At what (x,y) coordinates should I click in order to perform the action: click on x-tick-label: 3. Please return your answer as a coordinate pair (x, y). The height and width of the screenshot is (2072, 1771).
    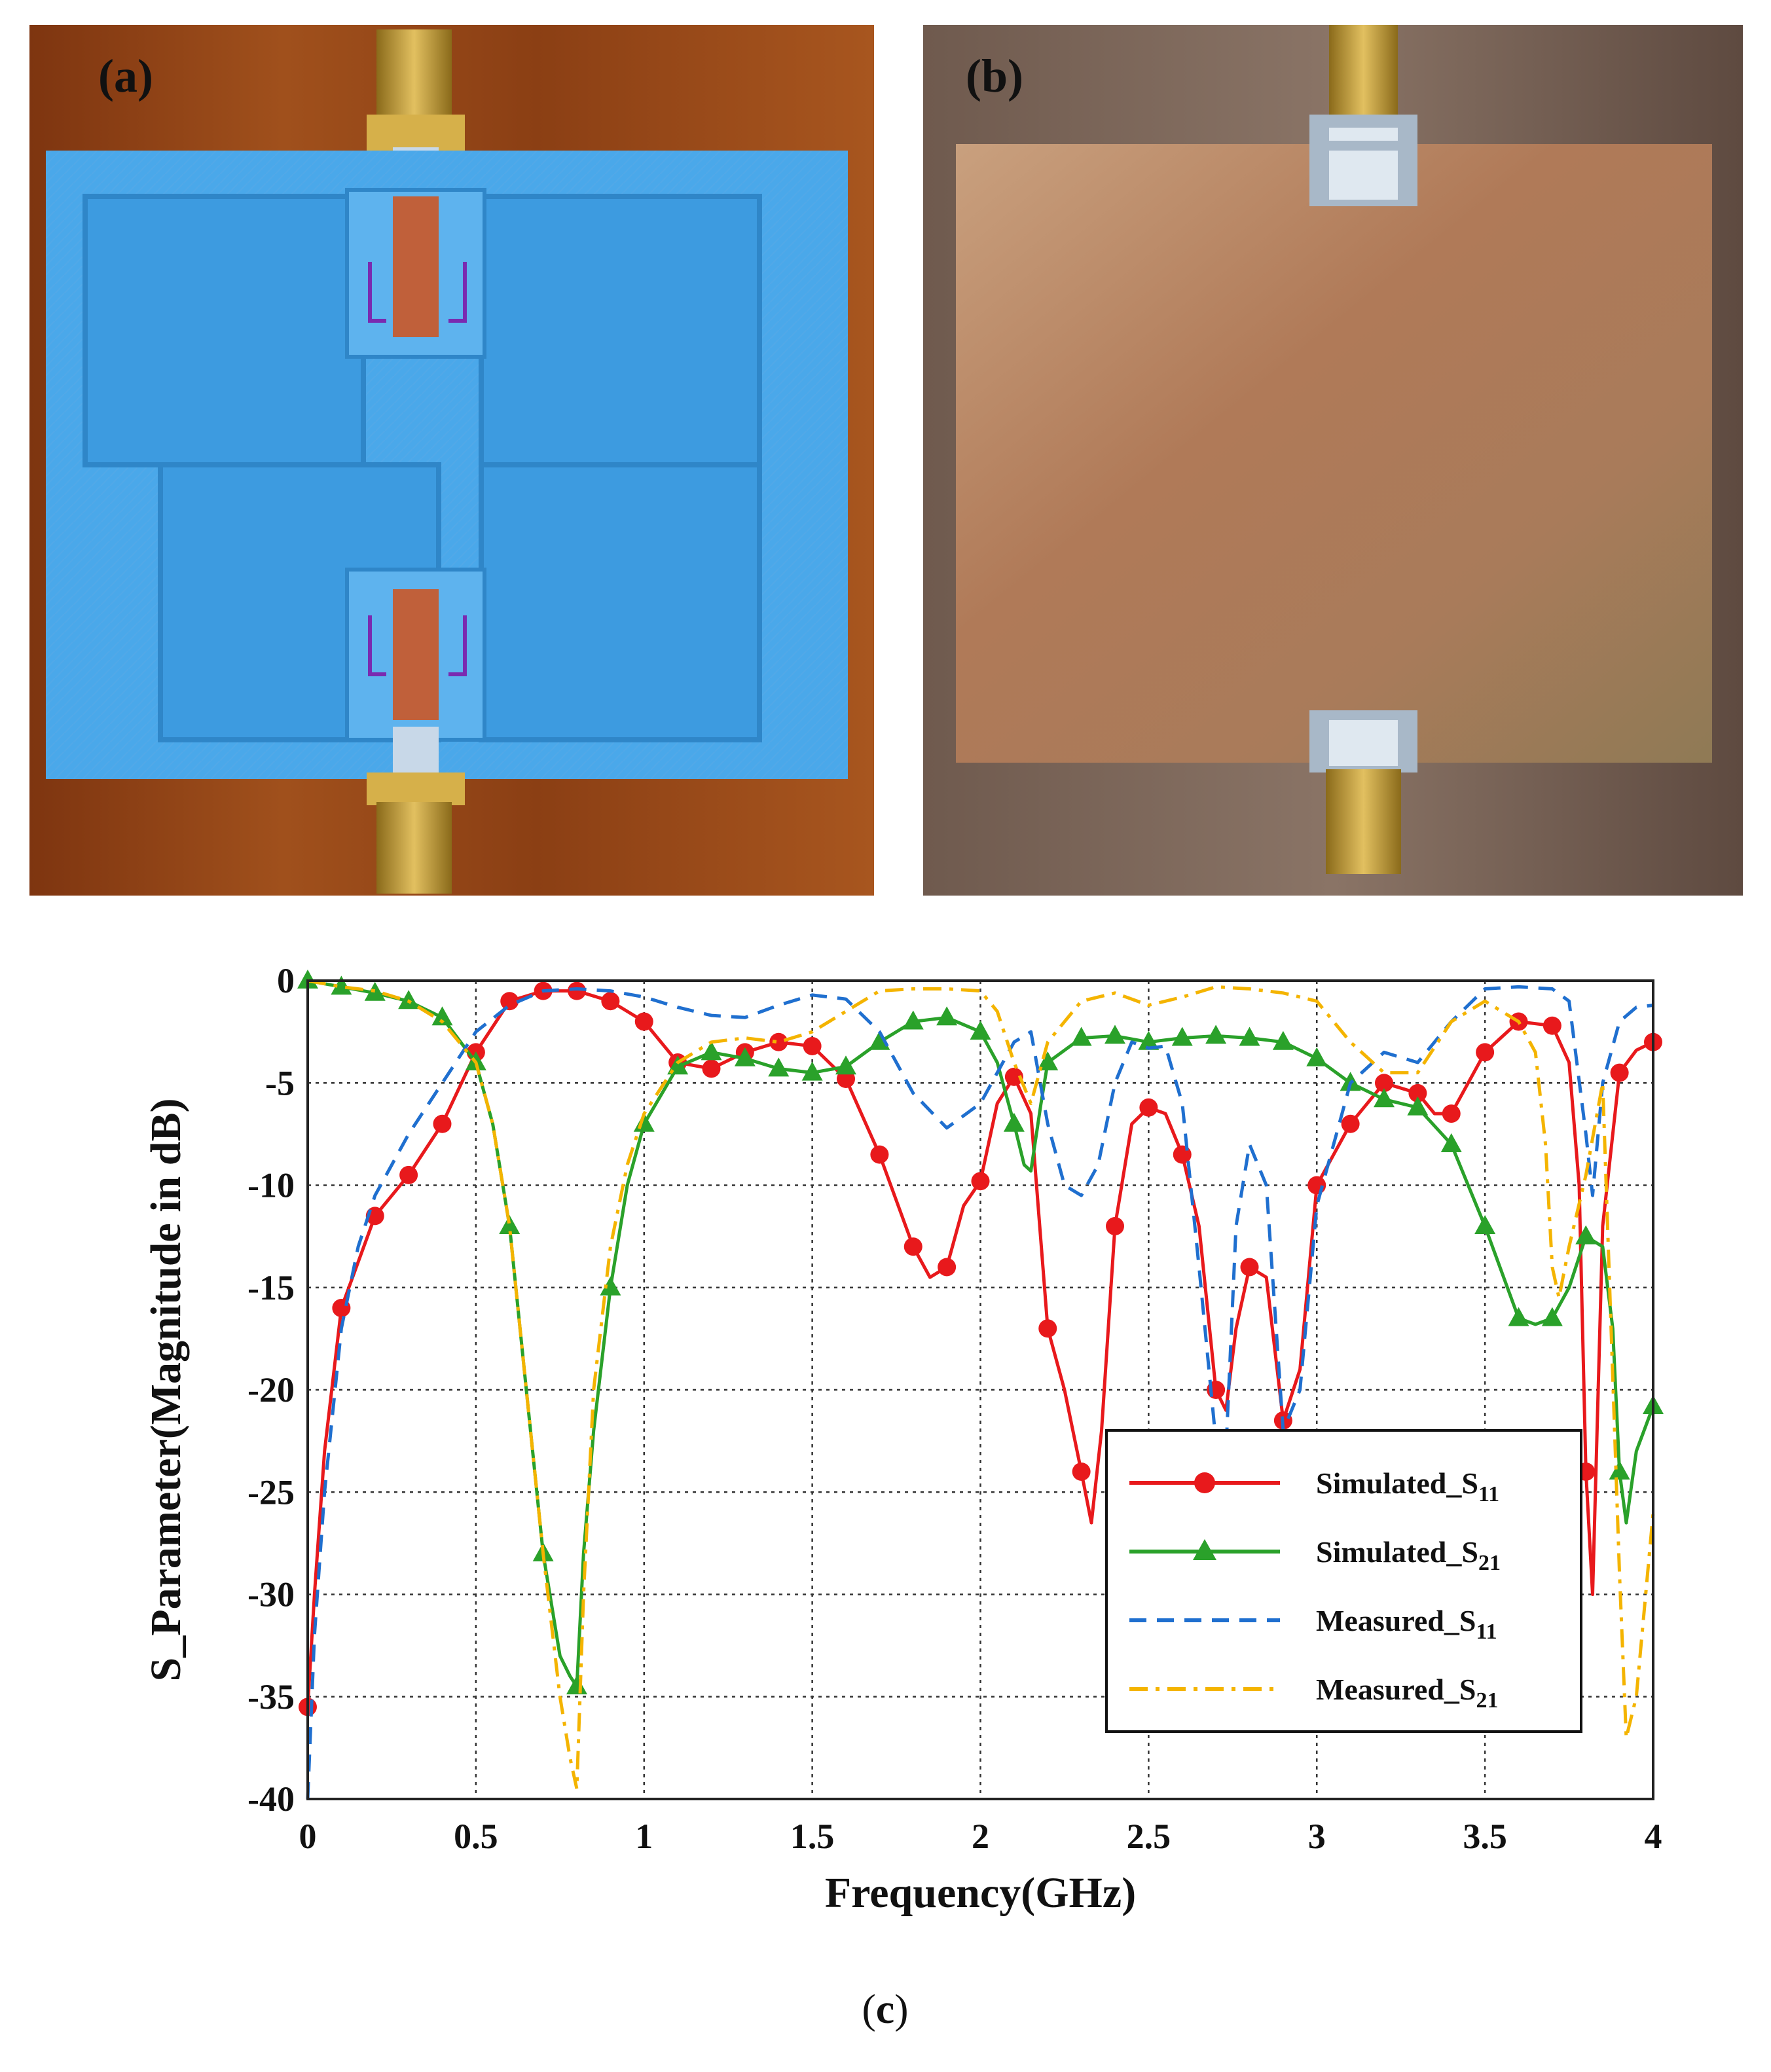
    Looking at the image, I should click on (1317, 1837).